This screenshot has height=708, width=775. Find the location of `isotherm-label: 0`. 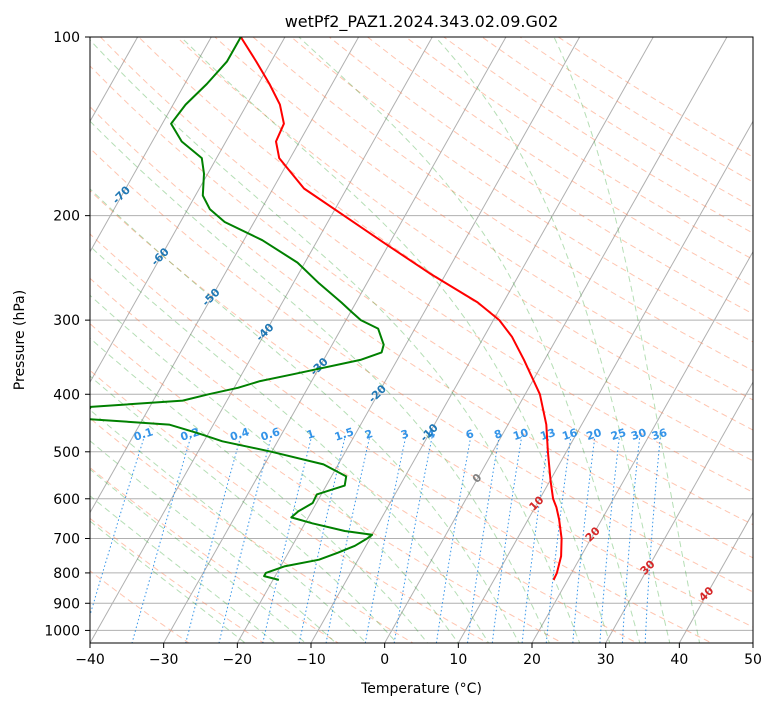

isotherm-label: 0 is located at coordinates (477, 478).